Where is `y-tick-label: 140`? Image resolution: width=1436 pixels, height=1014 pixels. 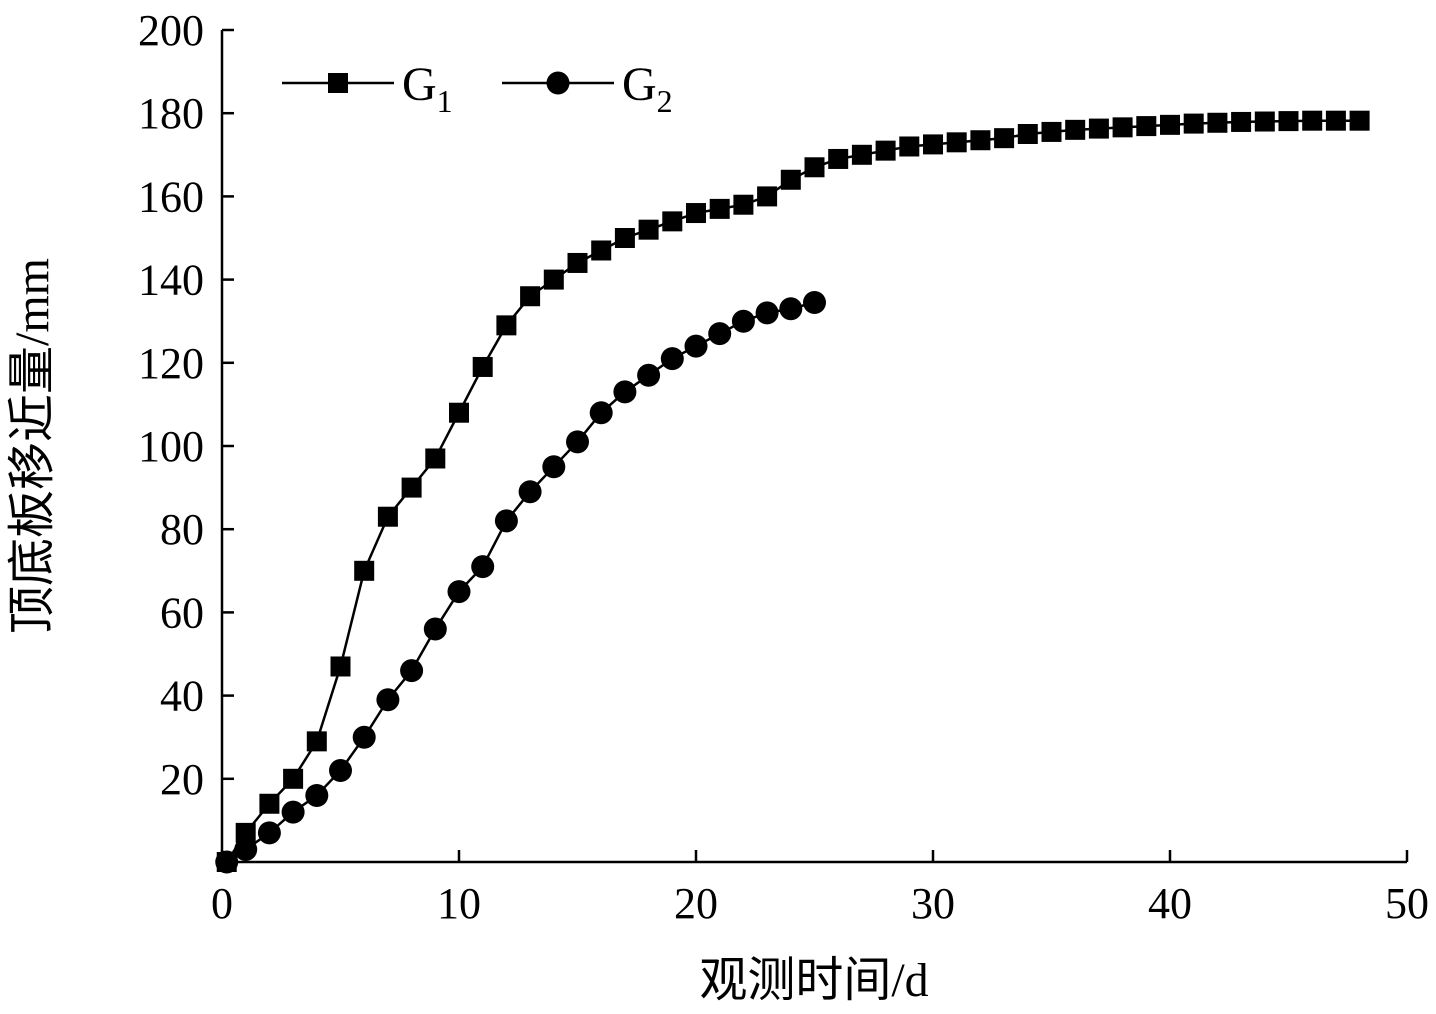
y-tick-label: 140 is located at coordinates (171, 280).